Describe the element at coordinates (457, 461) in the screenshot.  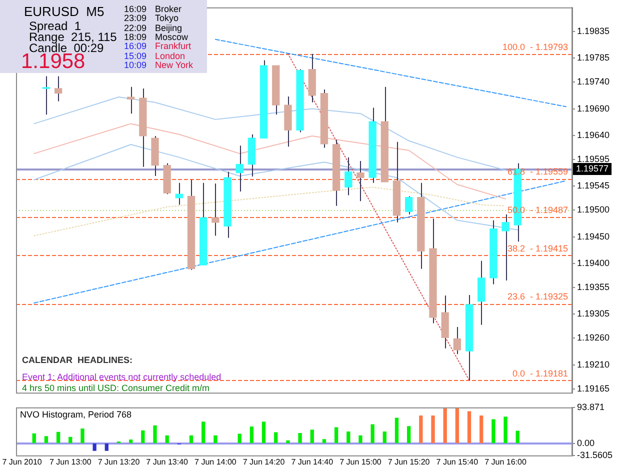
I see `x-tick-label: 7 Jun 15:40` at that location.